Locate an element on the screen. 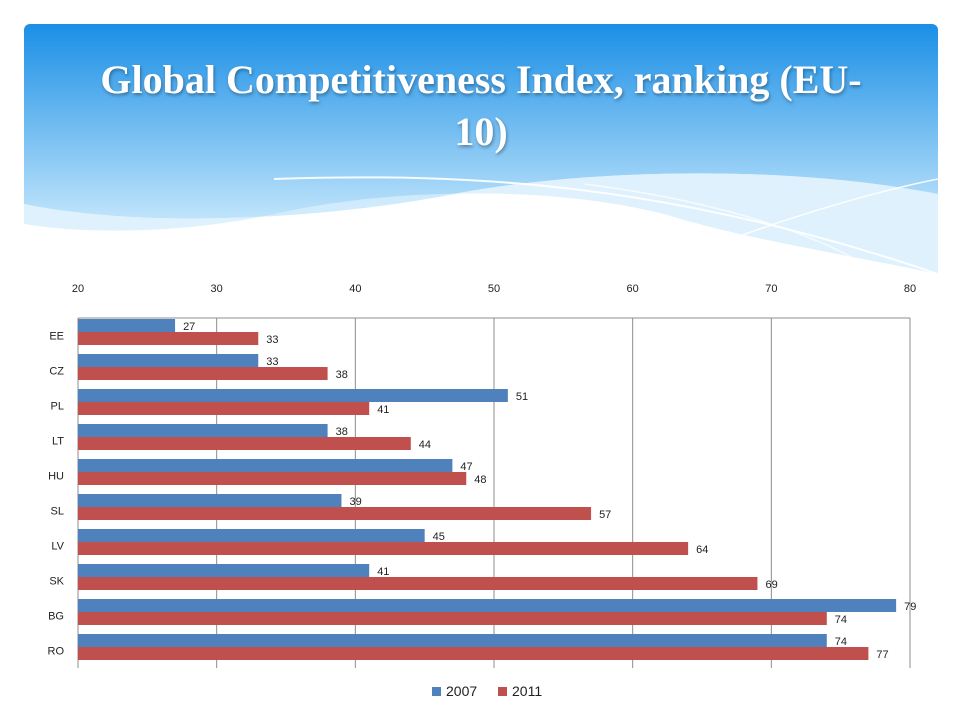 The image size is (960, 720). bar-2007-hu is located at coordinates (265, 465).